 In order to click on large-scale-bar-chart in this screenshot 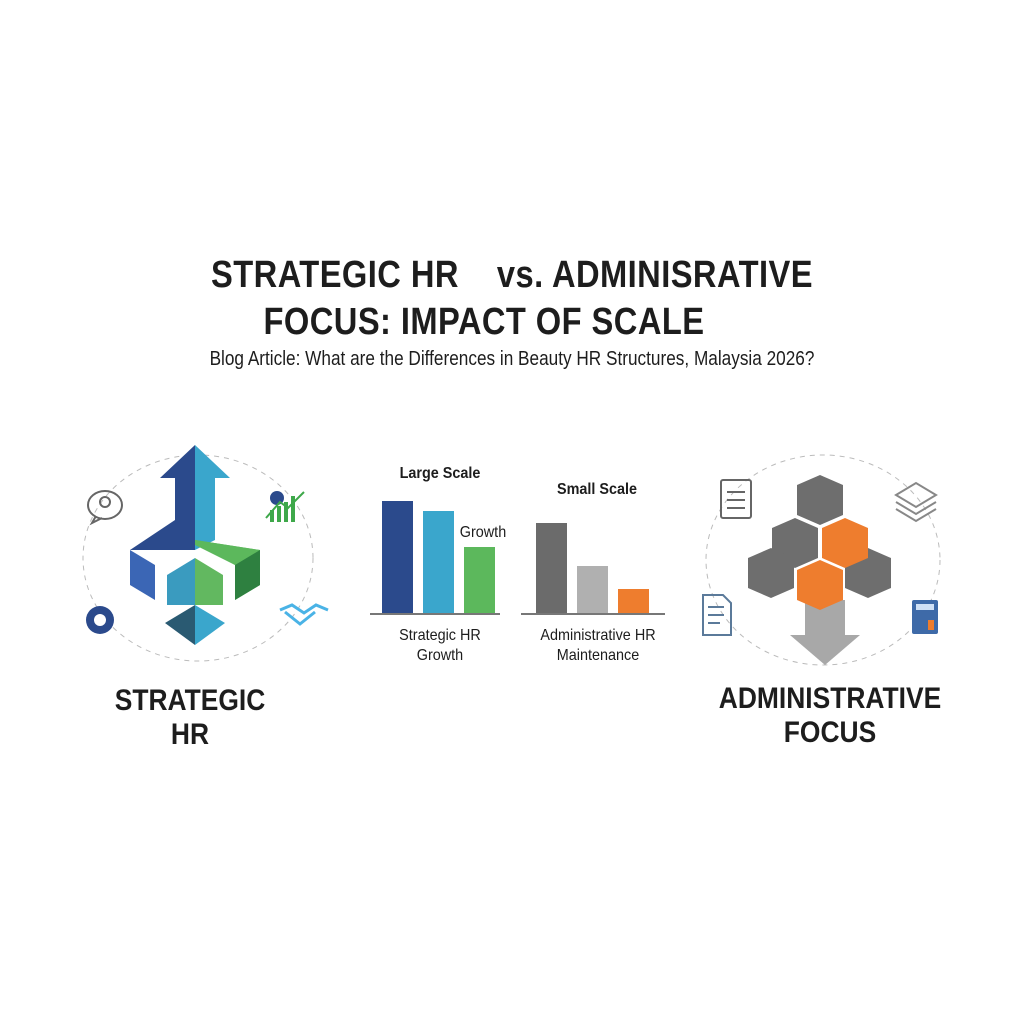, I will do `click(439, 557)`.